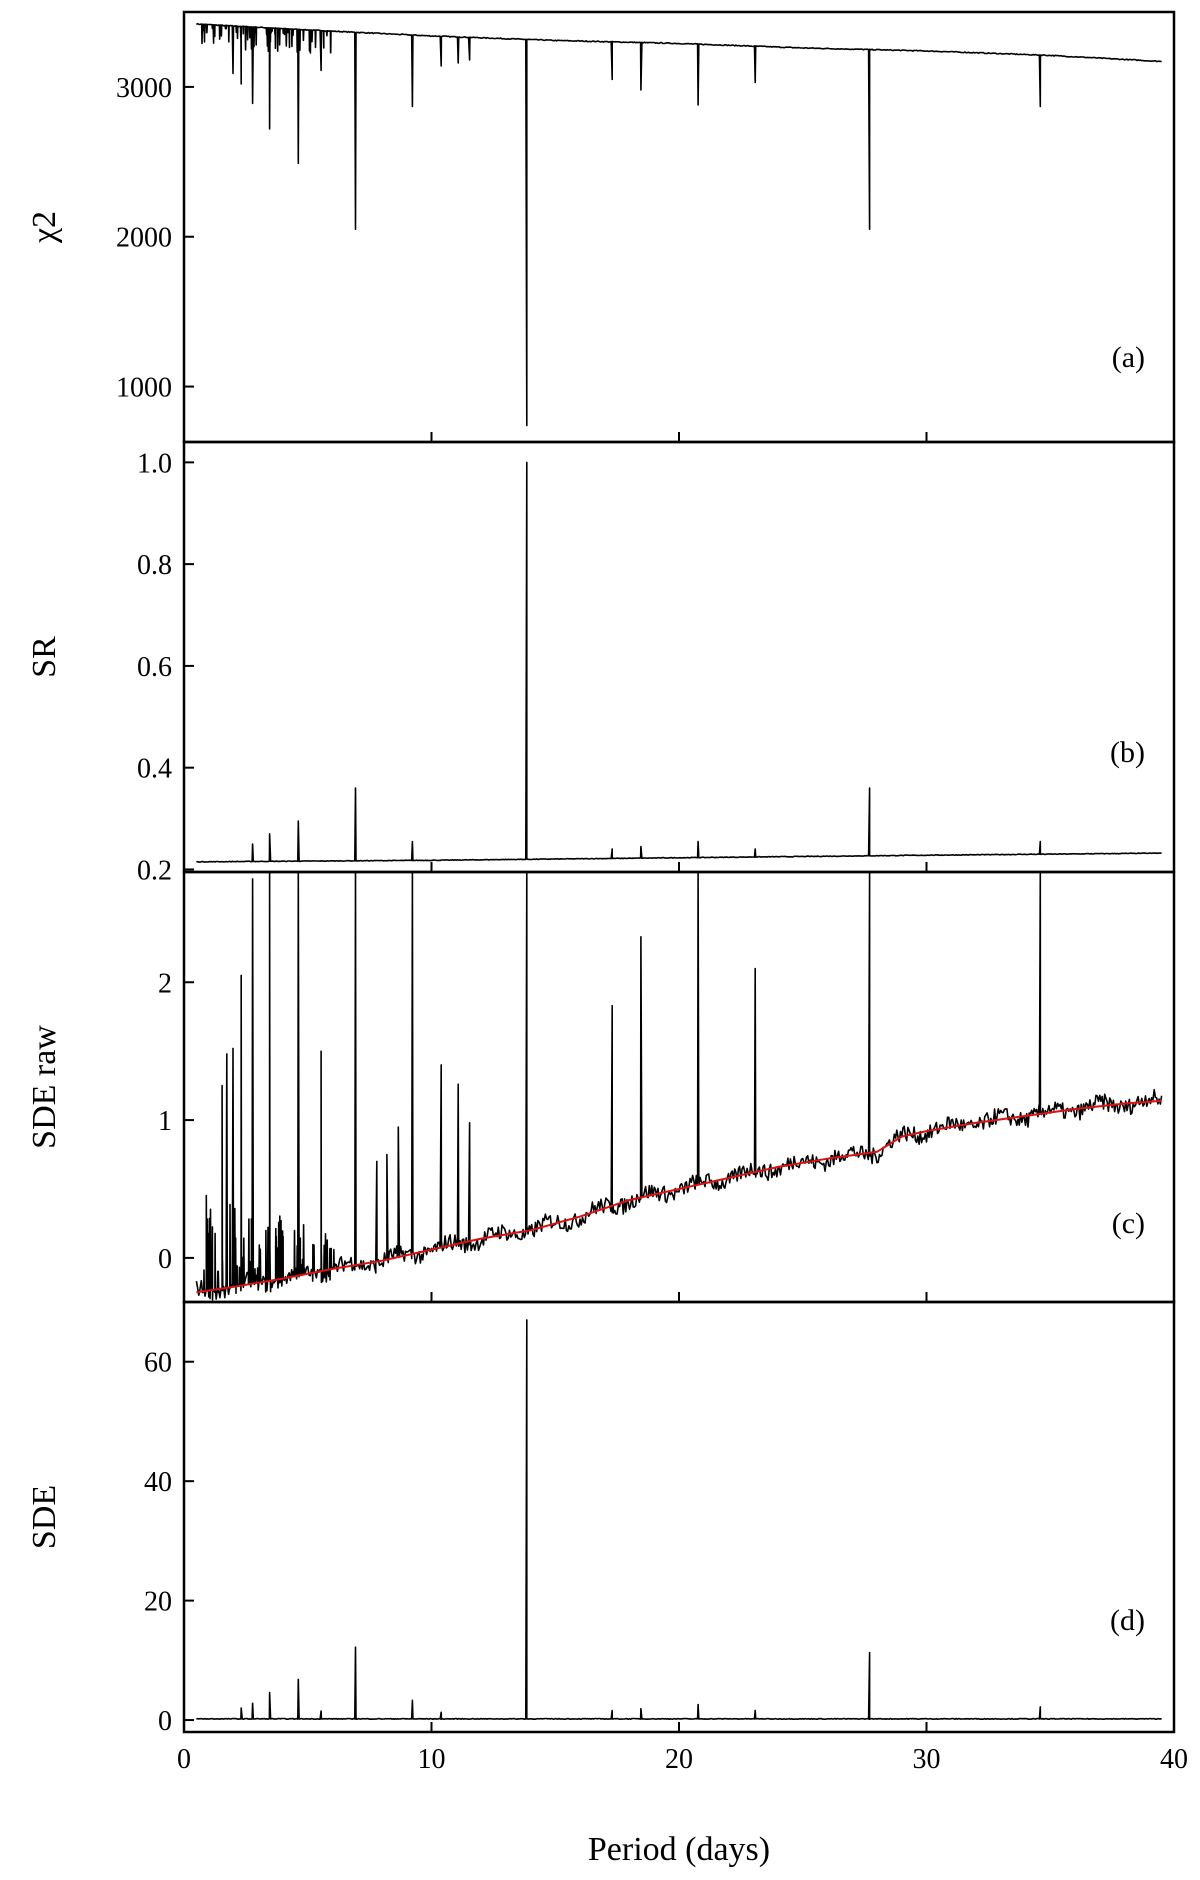 Image resolution: width=1200 pixels, height=1880 pixels. What do you see at coordinates (679, 1759) in the screenshot?
I see `x-tick-label: 20` at bounding box center [679, 1759].